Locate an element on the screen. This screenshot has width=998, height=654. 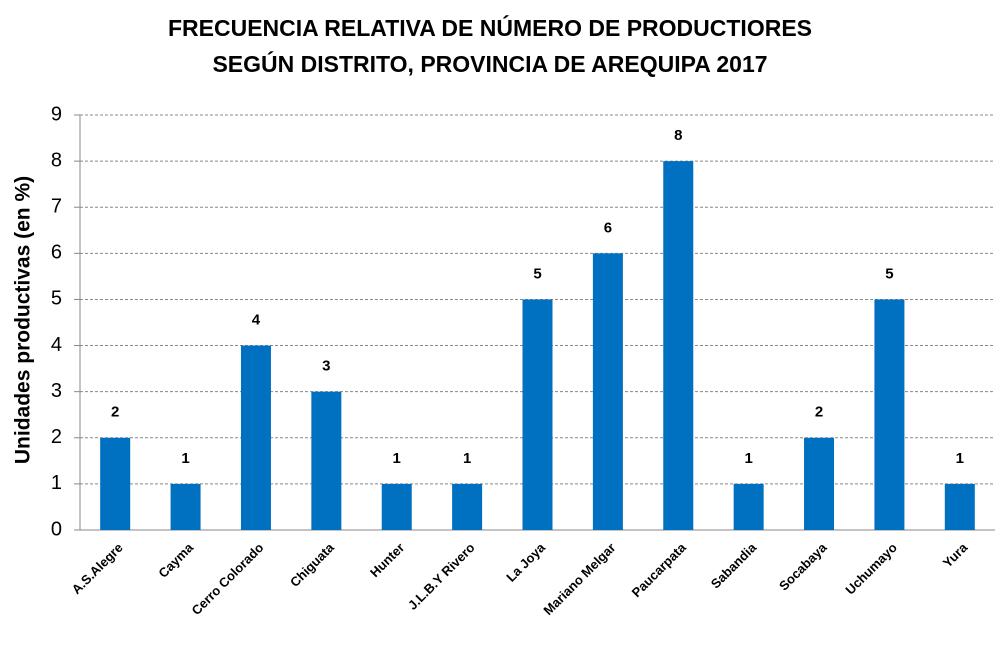
y-tick-label: 2 is located at coordinates (56, 437).